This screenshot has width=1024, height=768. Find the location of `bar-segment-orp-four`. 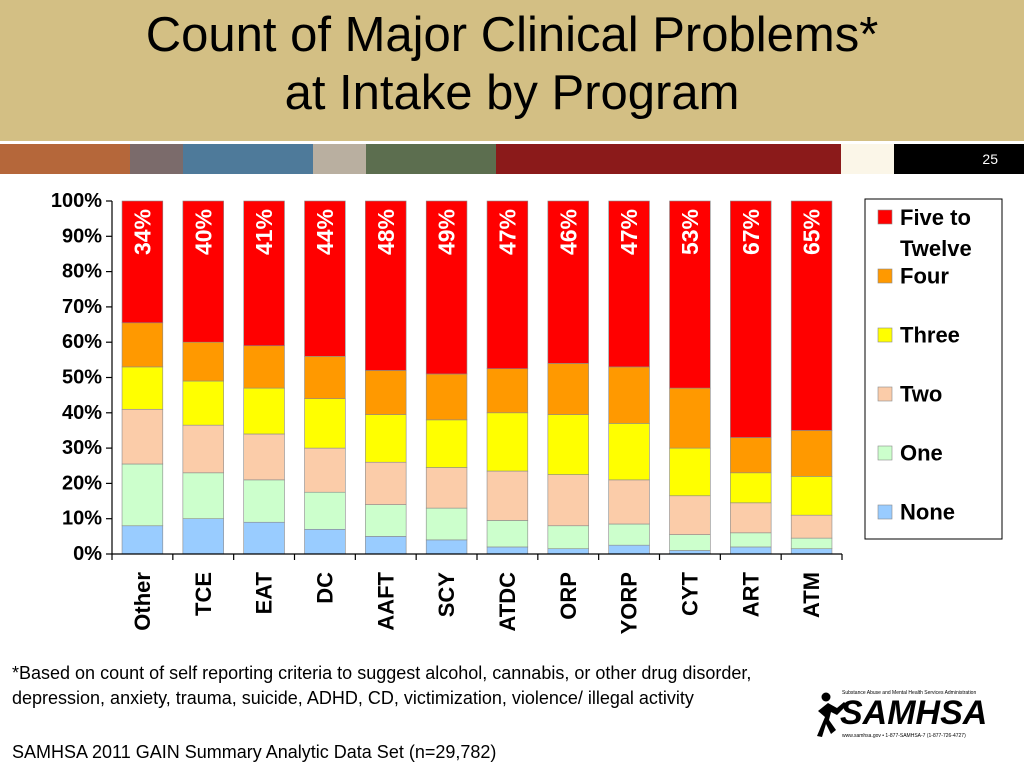

bar-segment-orp-four is located at coordinates (568, 389).